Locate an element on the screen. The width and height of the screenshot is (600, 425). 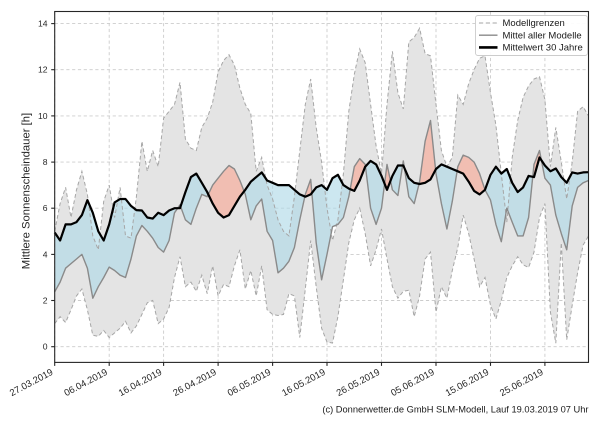
svg-text: Modellgrenzen is located at coordinates (534, 23).